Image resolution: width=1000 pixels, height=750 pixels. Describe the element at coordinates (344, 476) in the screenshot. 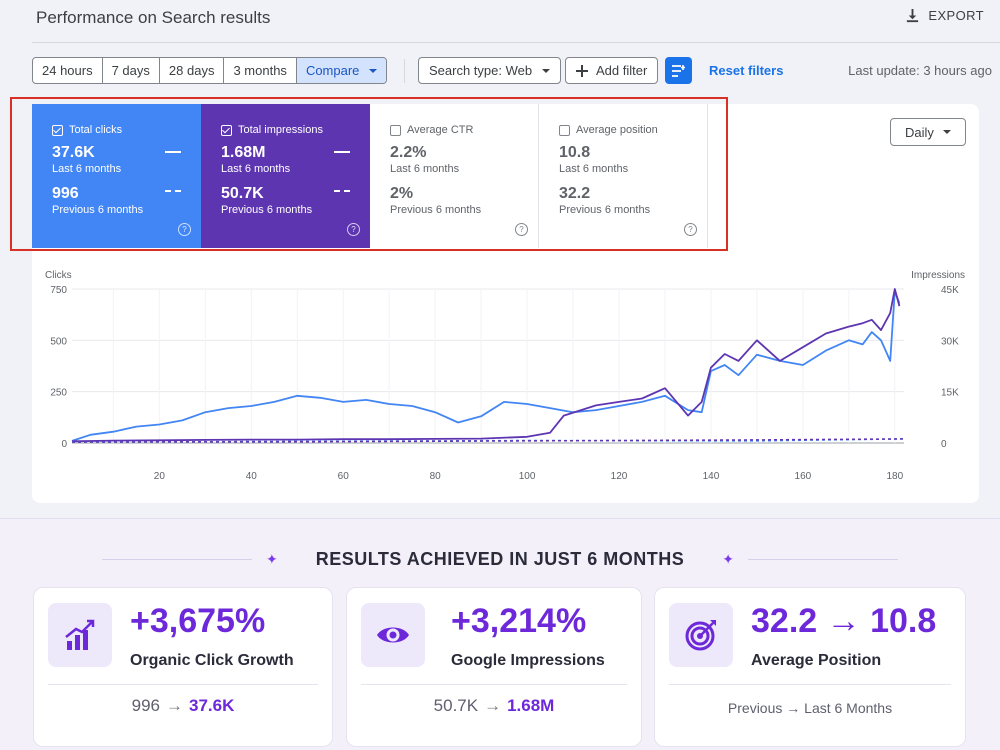

I see `x-tick-label: 60` at that location.